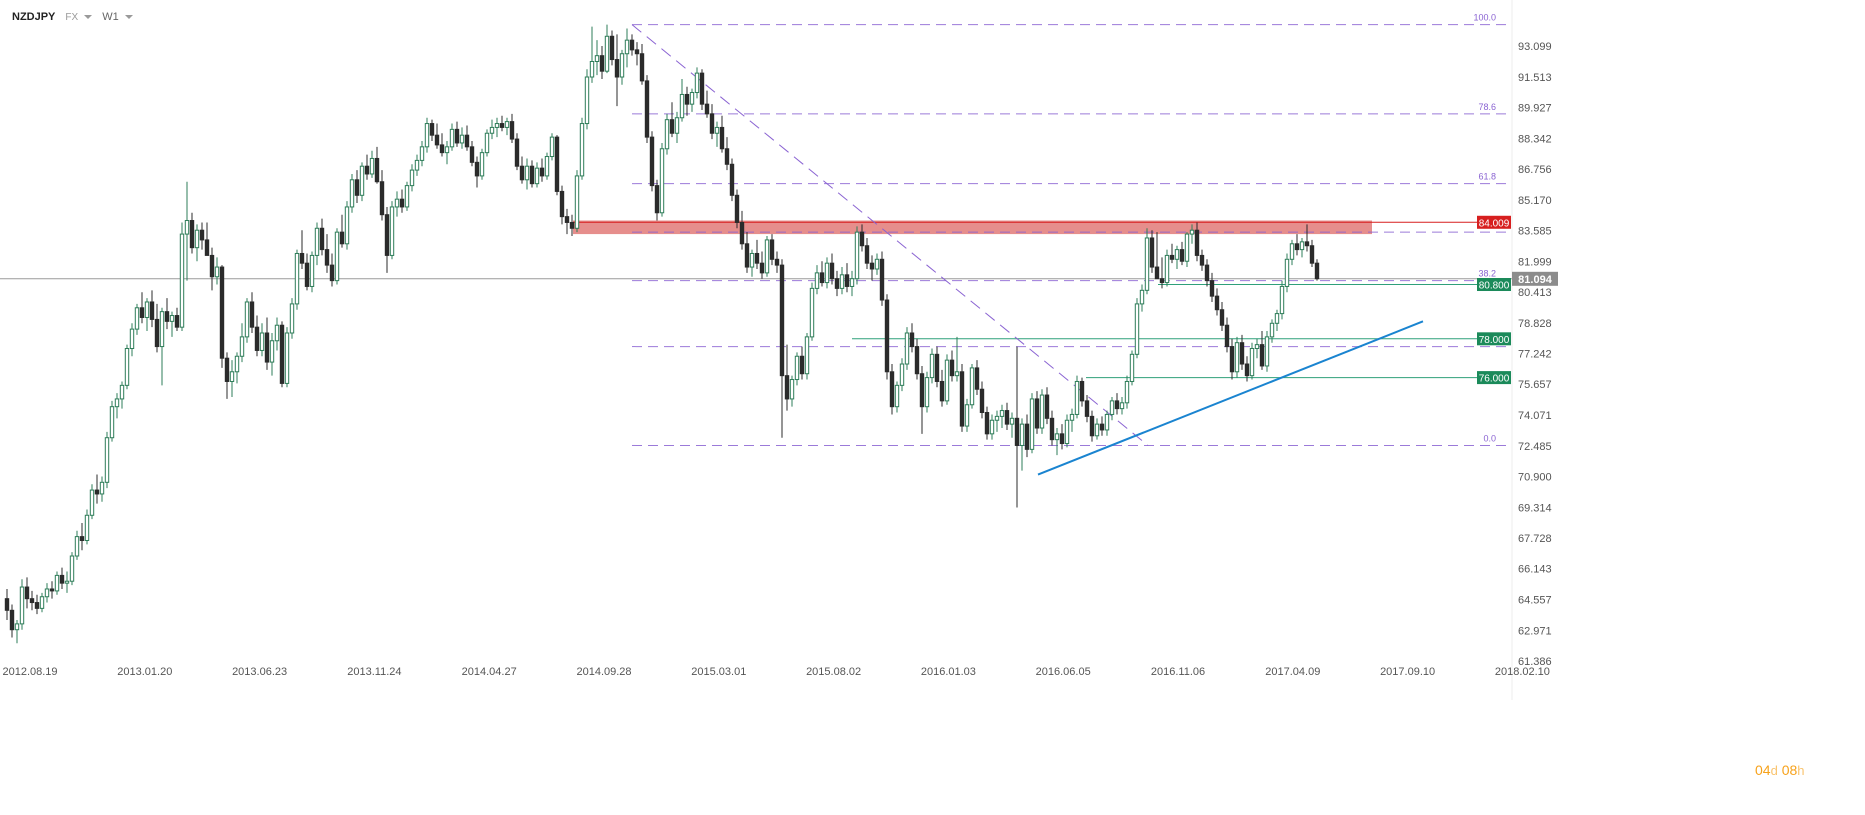  What do you see at coordinates (1535, 477) in the screenshot?
I see `y-tick-label: 70.900` at bounding box center [1535, 477].